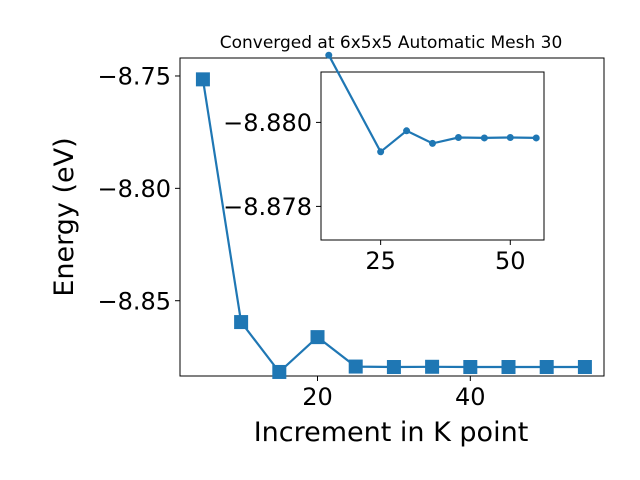 Image resolution: width=640 pixels, height=480 pixels. What do you see at coordinates (134, 301) in the screenshot?
I see `y-tick-label: −8.85` at bounding box center [134, 301].